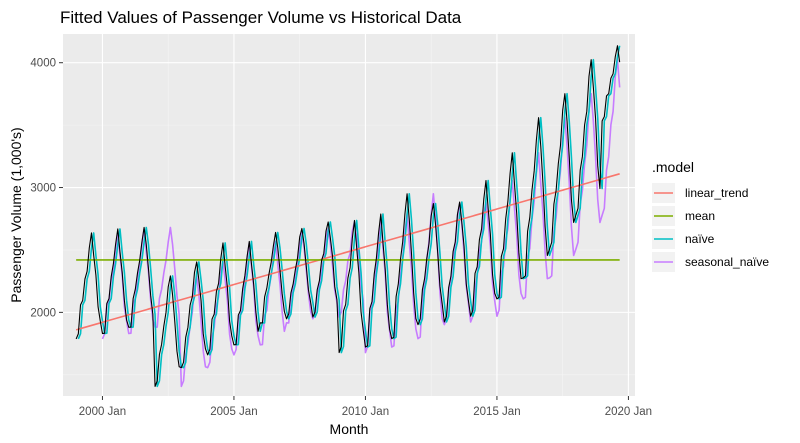  What do you see at coordinates (700, 216) in the screenshot?
I see `legend-label: mean` at bounding box center [700, 216].